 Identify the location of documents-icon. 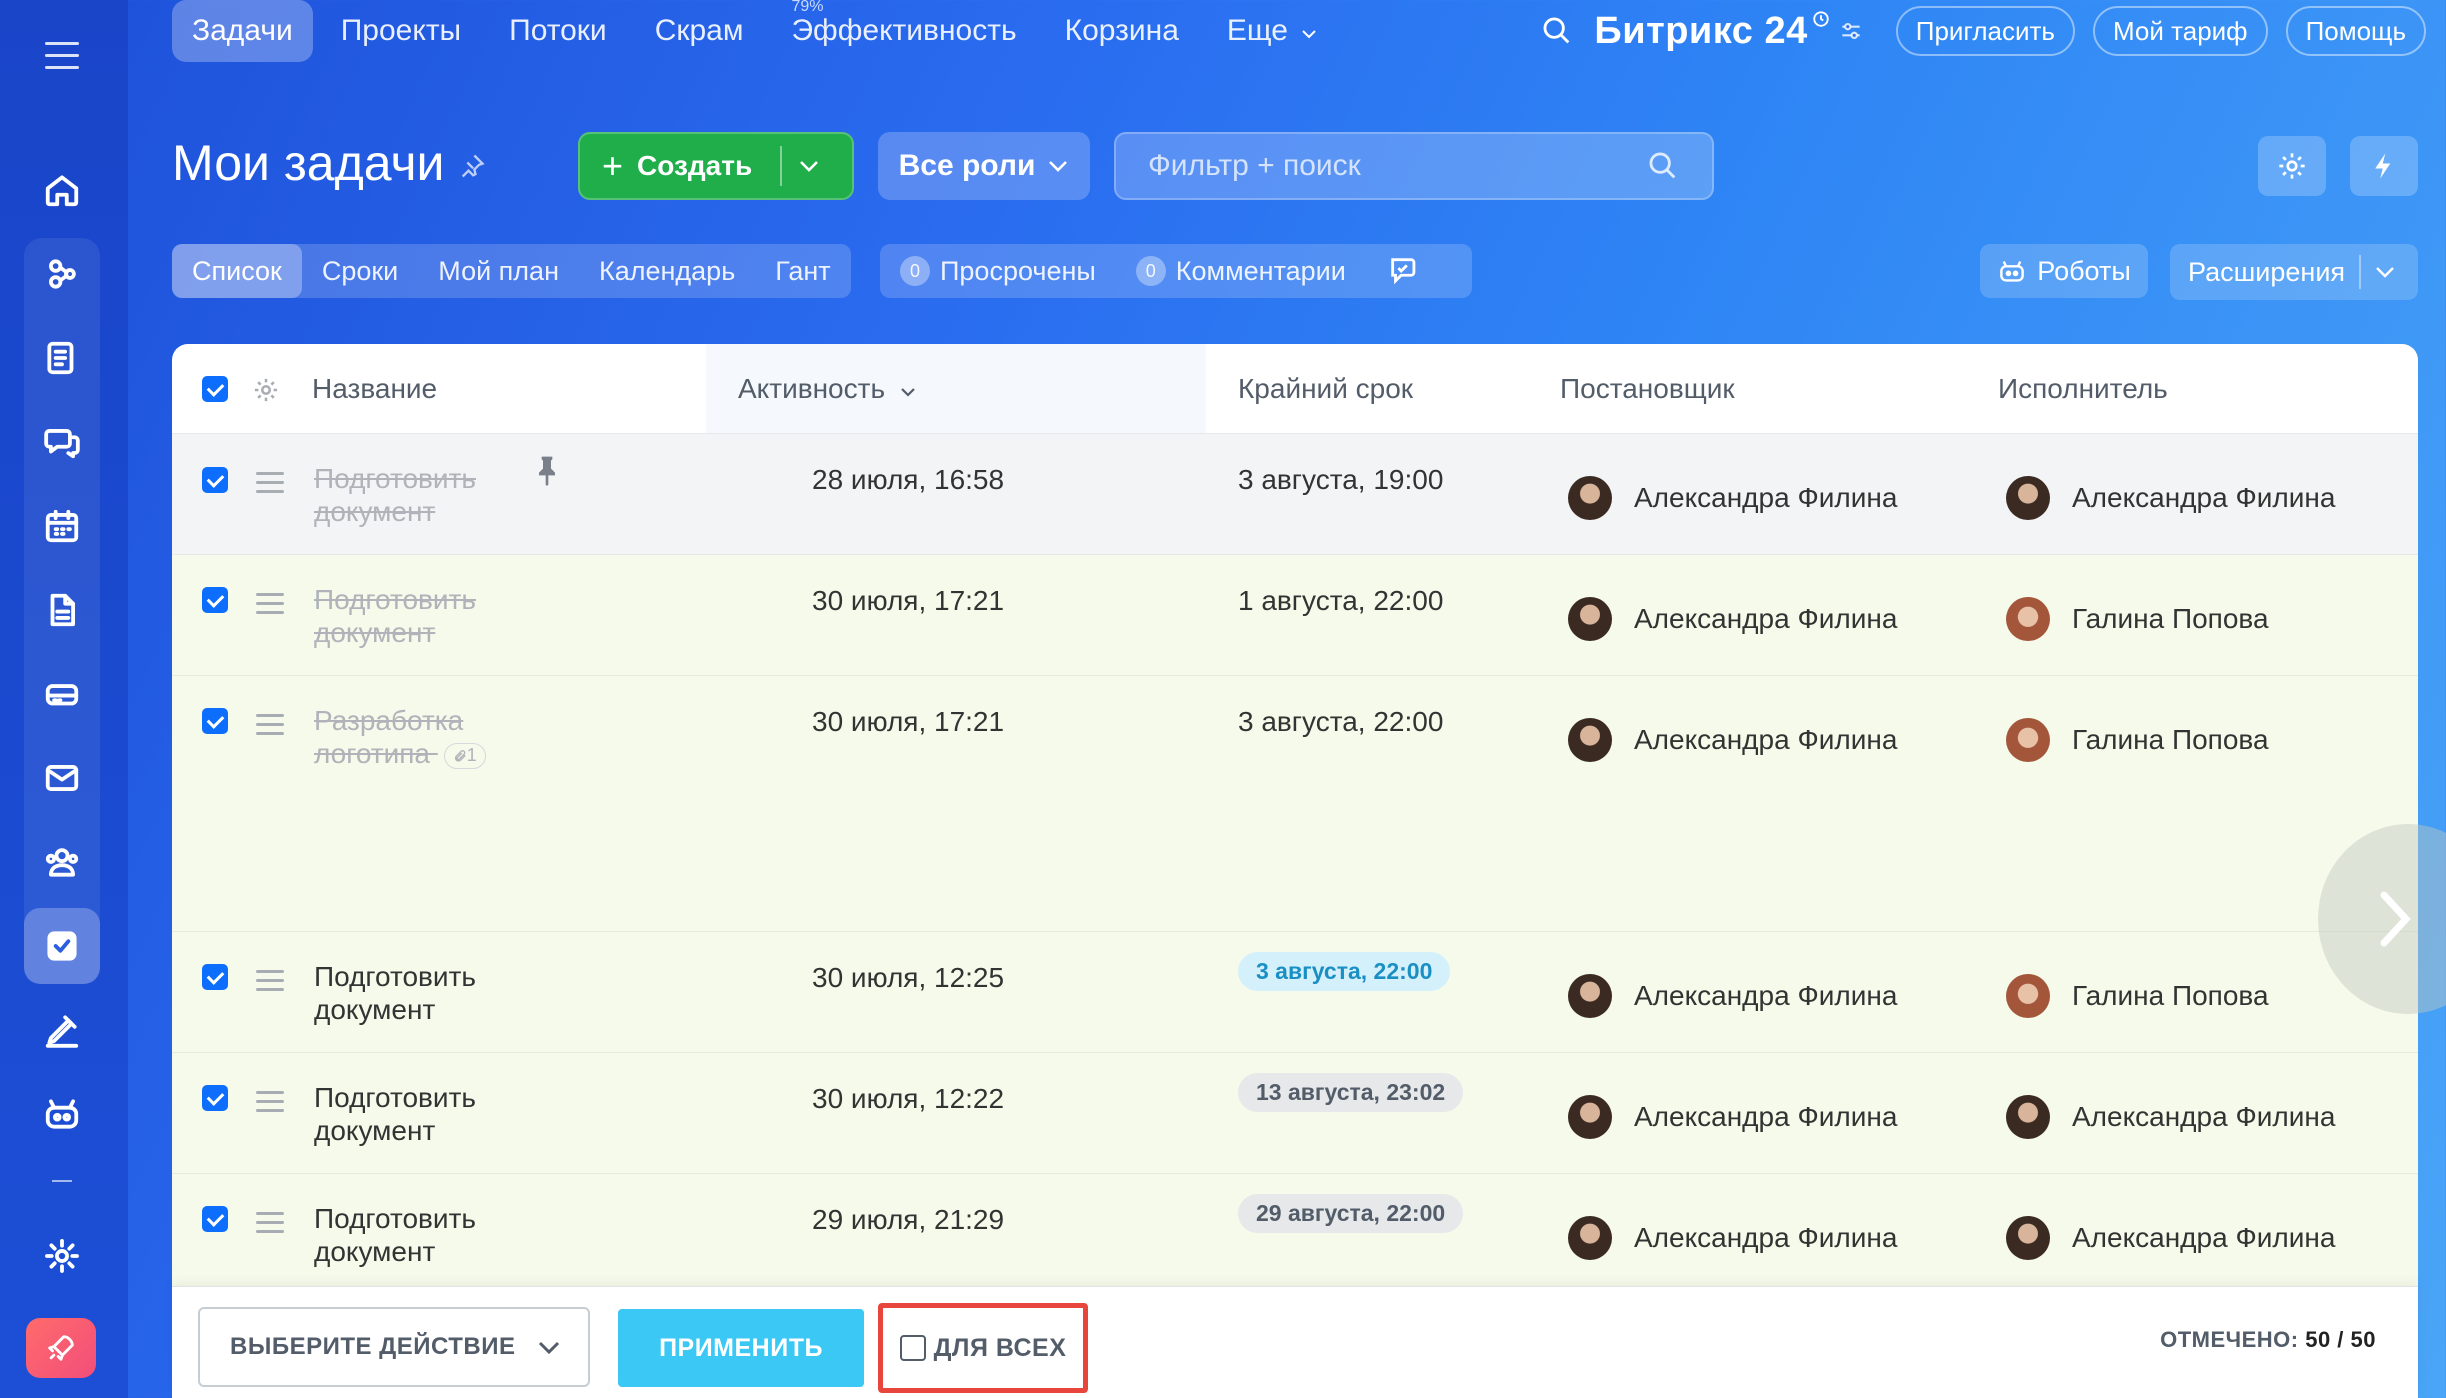
(62, 610).